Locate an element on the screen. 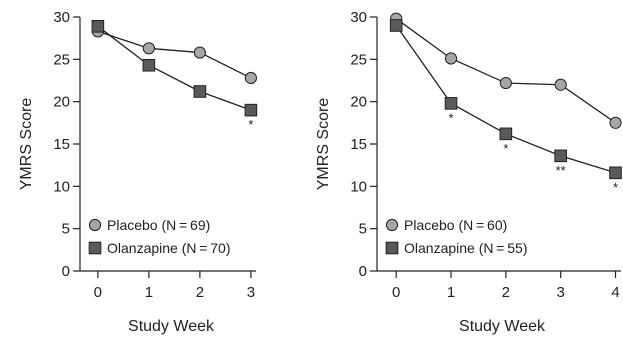 This screenshot has width=623, height=342. legend-label-placebo: Placebo (N = 69) is located at coordinates (158, 225).